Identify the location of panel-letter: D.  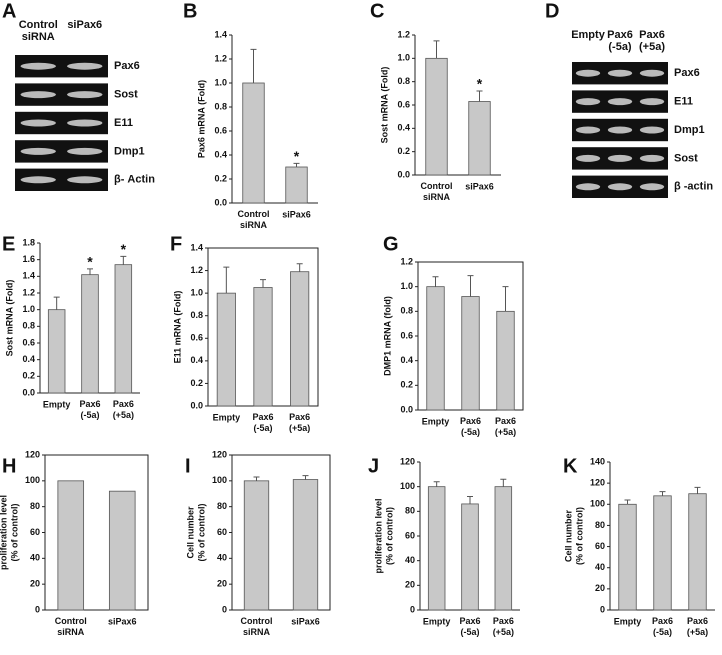
(552, 11).